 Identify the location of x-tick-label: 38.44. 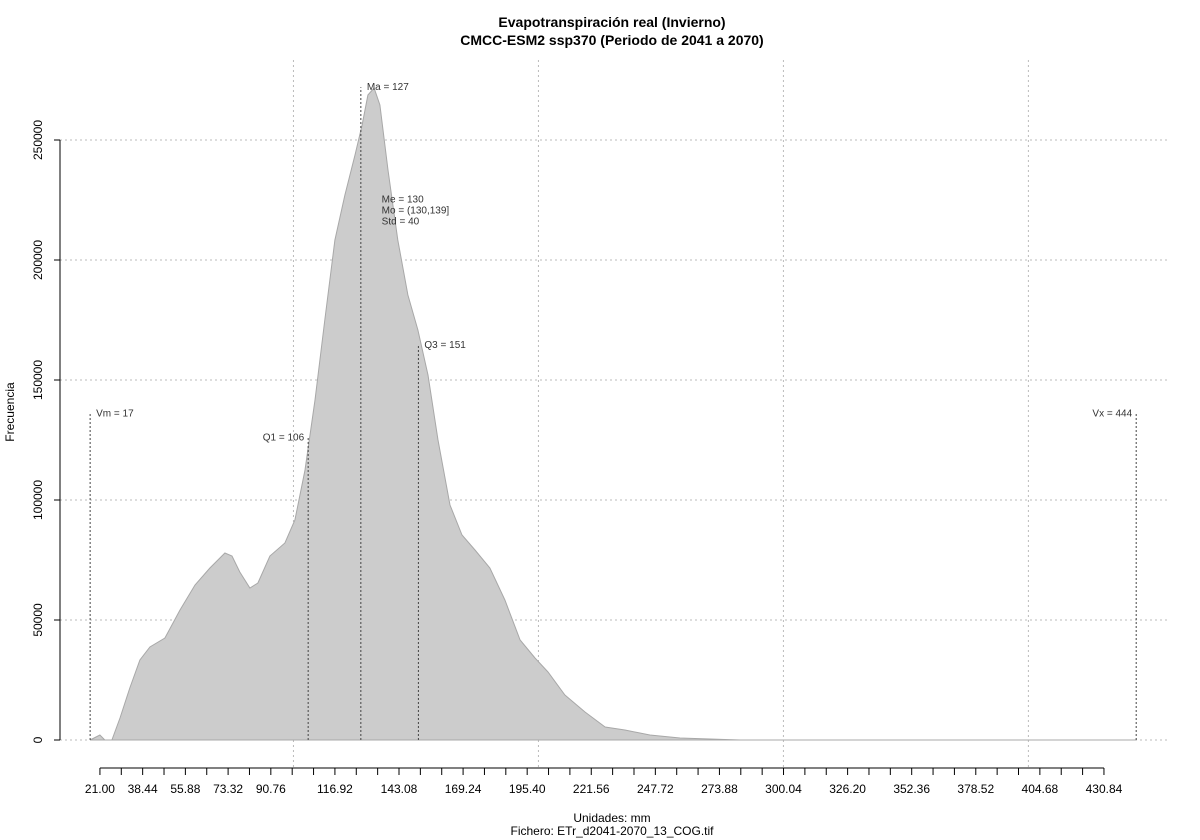
(143, 789).